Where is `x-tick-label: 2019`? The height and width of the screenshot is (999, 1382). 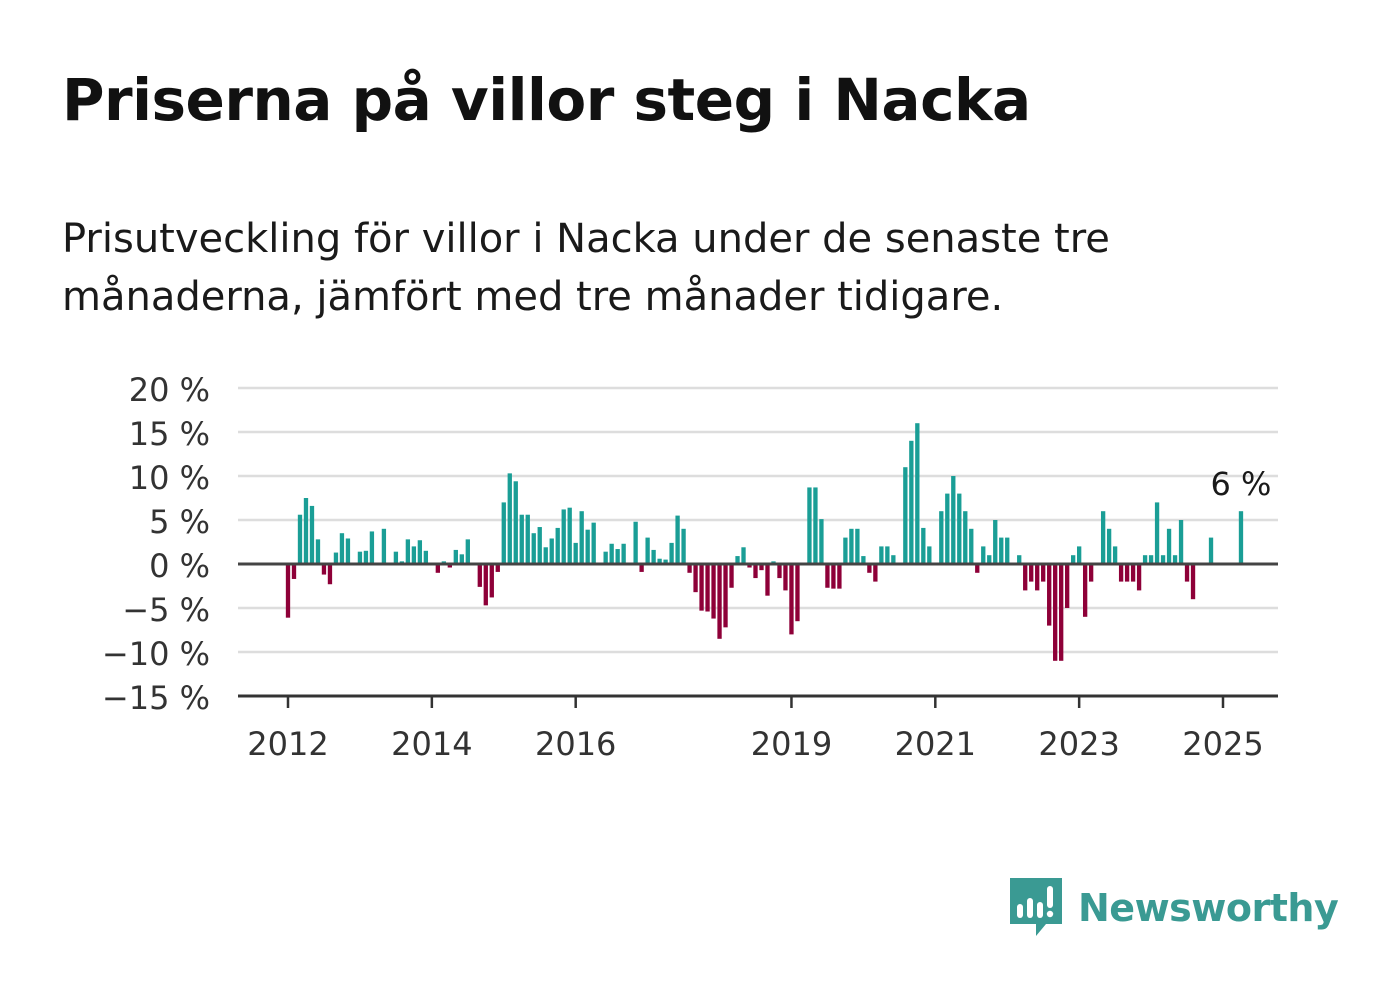
x-tick-label: 2019 is located at coordinates (791, 744).